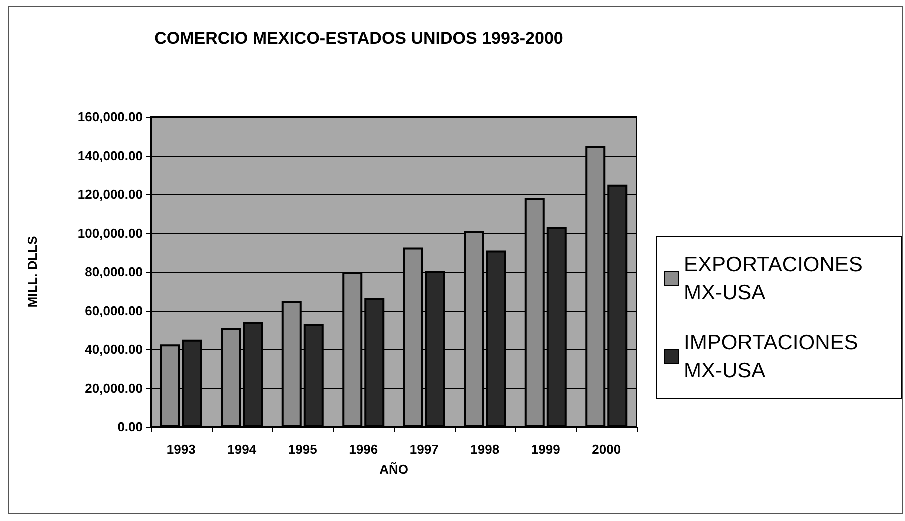 This screenshot has height=521, width=905. What do you see at coordinates (774, 357) in the screenshot?
I see `legend-label: IMPORTACIONES MX-USA` at bounding box center [774, 357].